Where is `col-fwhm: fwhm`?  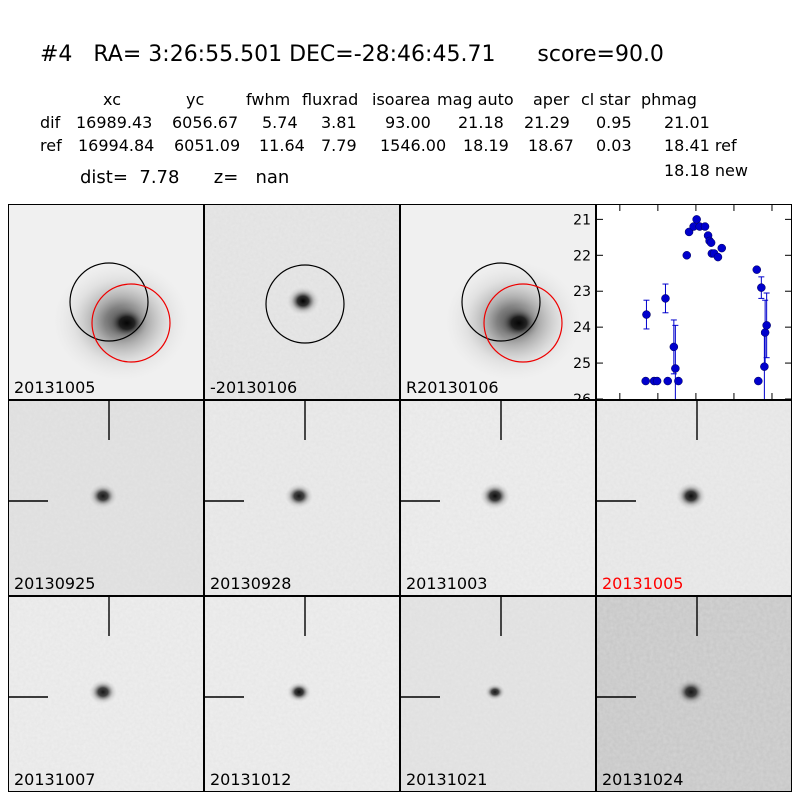 col-fwhm: fwhm is located at coordinates (268, 99).